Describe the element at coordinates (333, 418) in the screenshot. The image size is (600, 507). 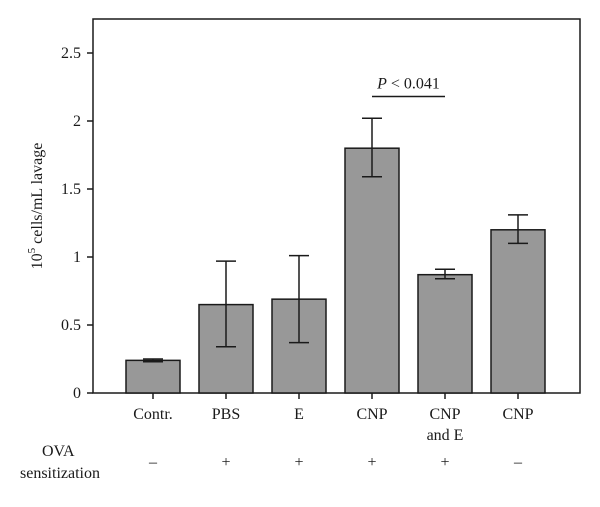
I see `x-axis: Contr. PBS E CNP CNP and E CNP` at that location.